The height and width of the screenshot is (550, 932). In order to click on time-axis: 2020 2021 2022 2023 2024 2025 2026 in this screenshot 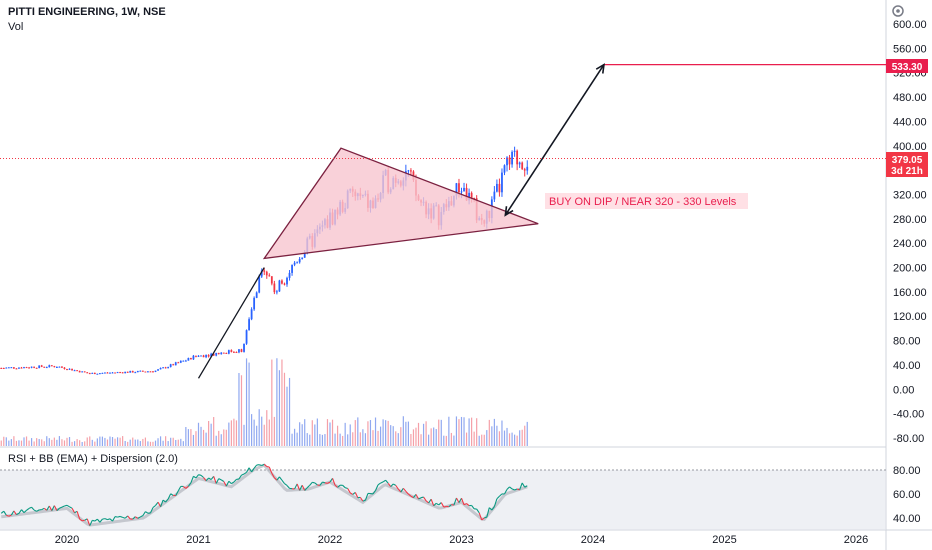, I will do `click(461, 540)`.